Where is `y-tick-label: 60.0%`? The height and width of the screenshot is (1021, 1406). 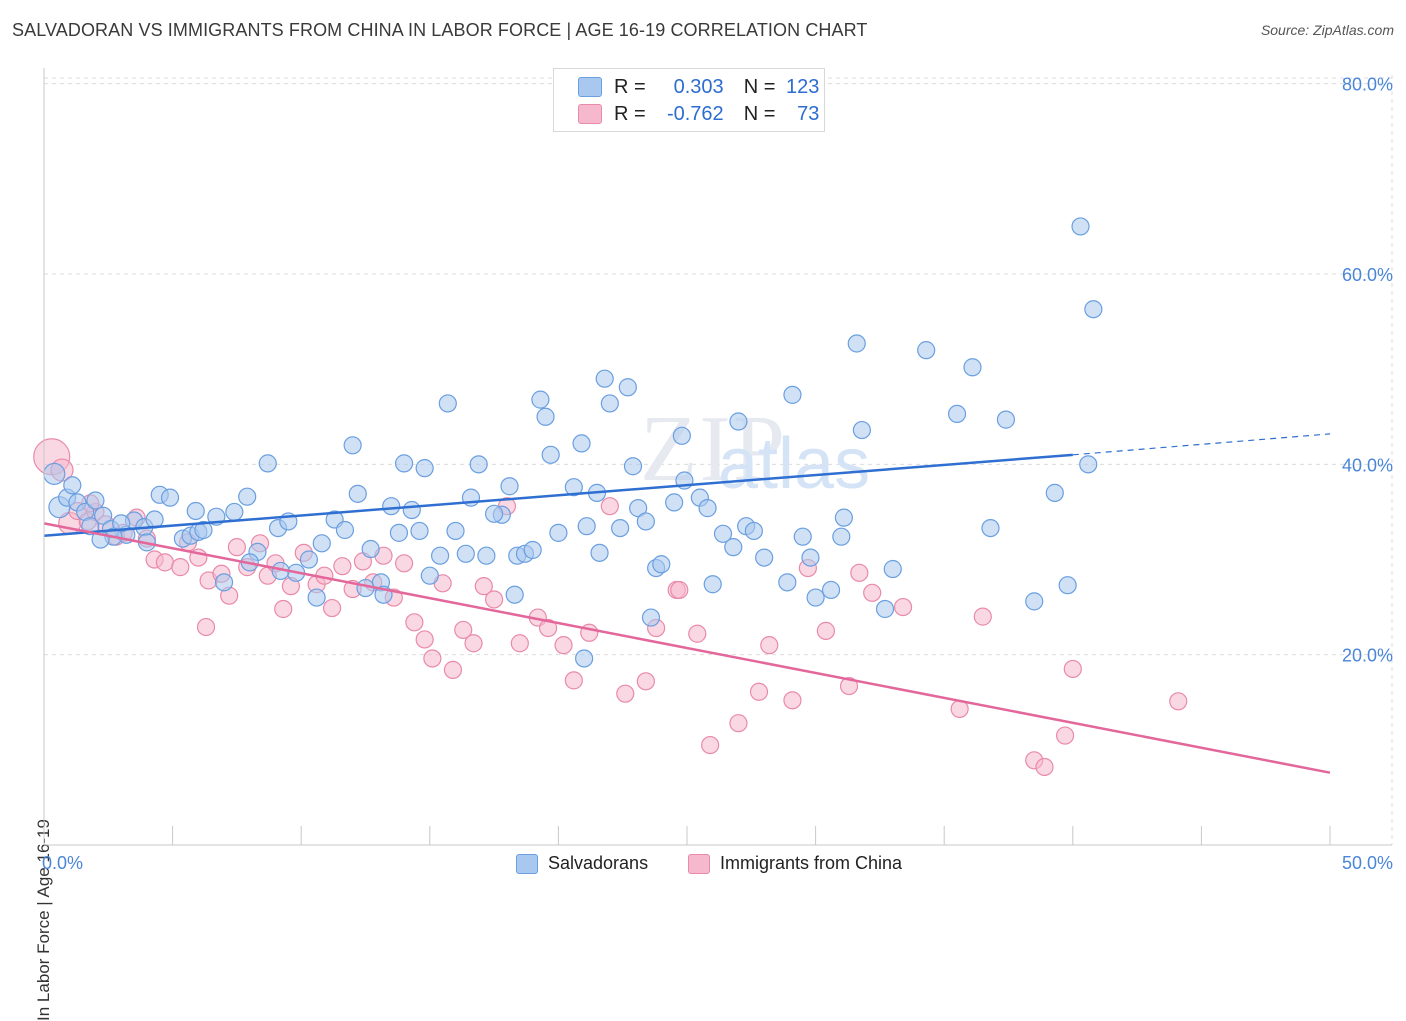
y-tick-label: 60.0% is located at coordinates (1367, 275).